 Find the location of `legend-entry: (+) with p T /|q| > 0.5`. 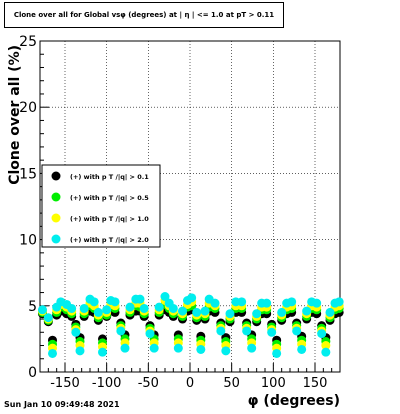

legend-entry: (+) with p T /|q| > 0.5 is located at coordinates (109, 198).